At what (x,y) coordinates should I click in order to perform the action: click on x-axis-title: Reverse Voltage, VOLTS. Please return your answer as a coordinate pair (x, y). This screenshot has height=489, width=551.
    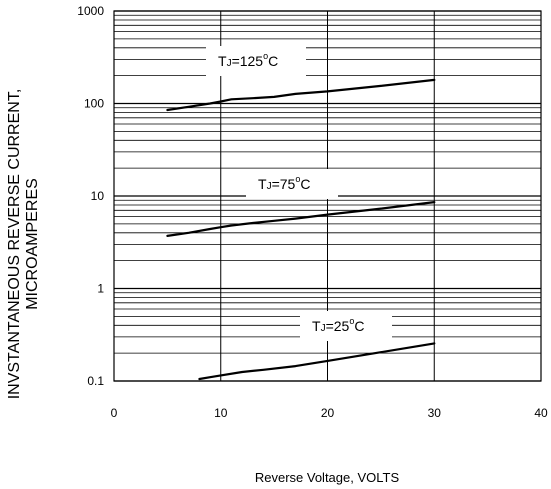
    Looking at the image, I should click on (327, 477).